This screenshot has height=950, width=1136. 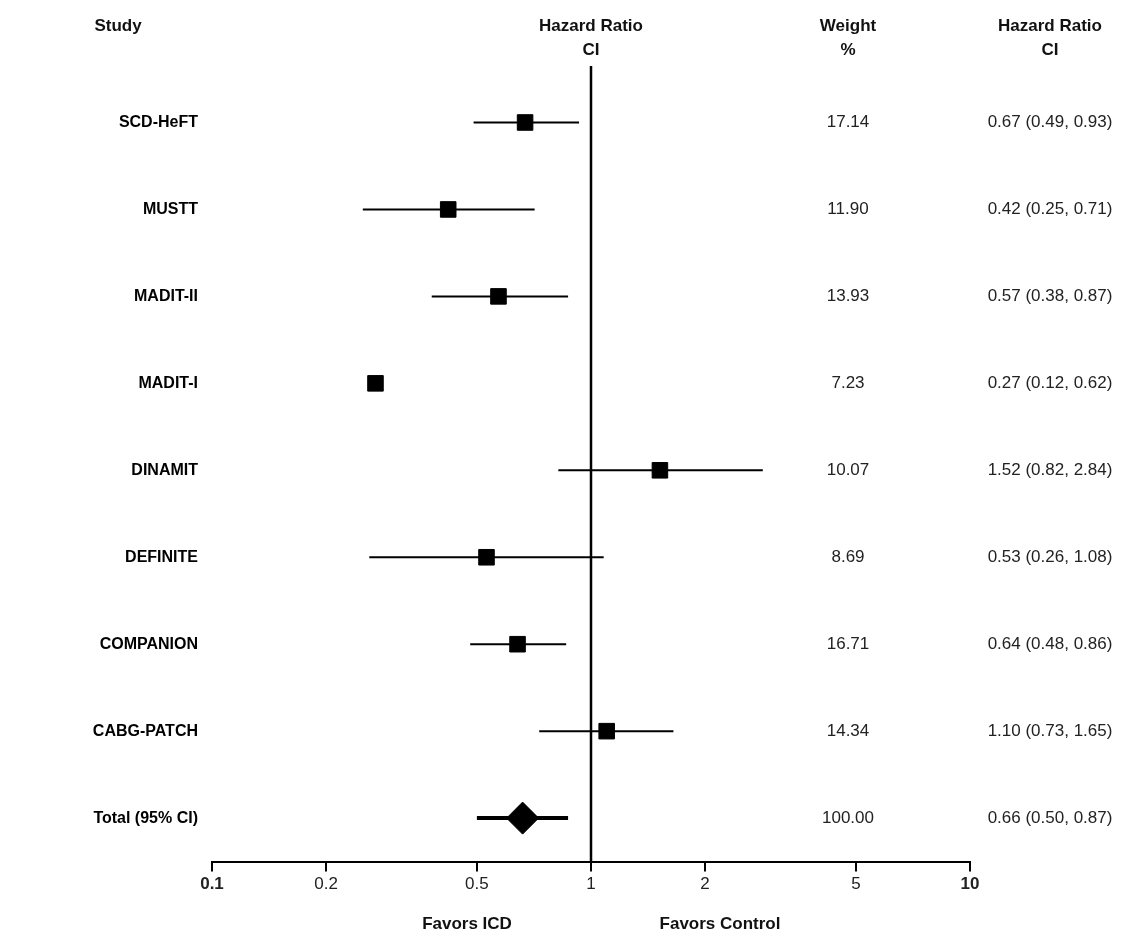 I want to click on y-tick-label: COMPANION, so click(x=148, y=643).